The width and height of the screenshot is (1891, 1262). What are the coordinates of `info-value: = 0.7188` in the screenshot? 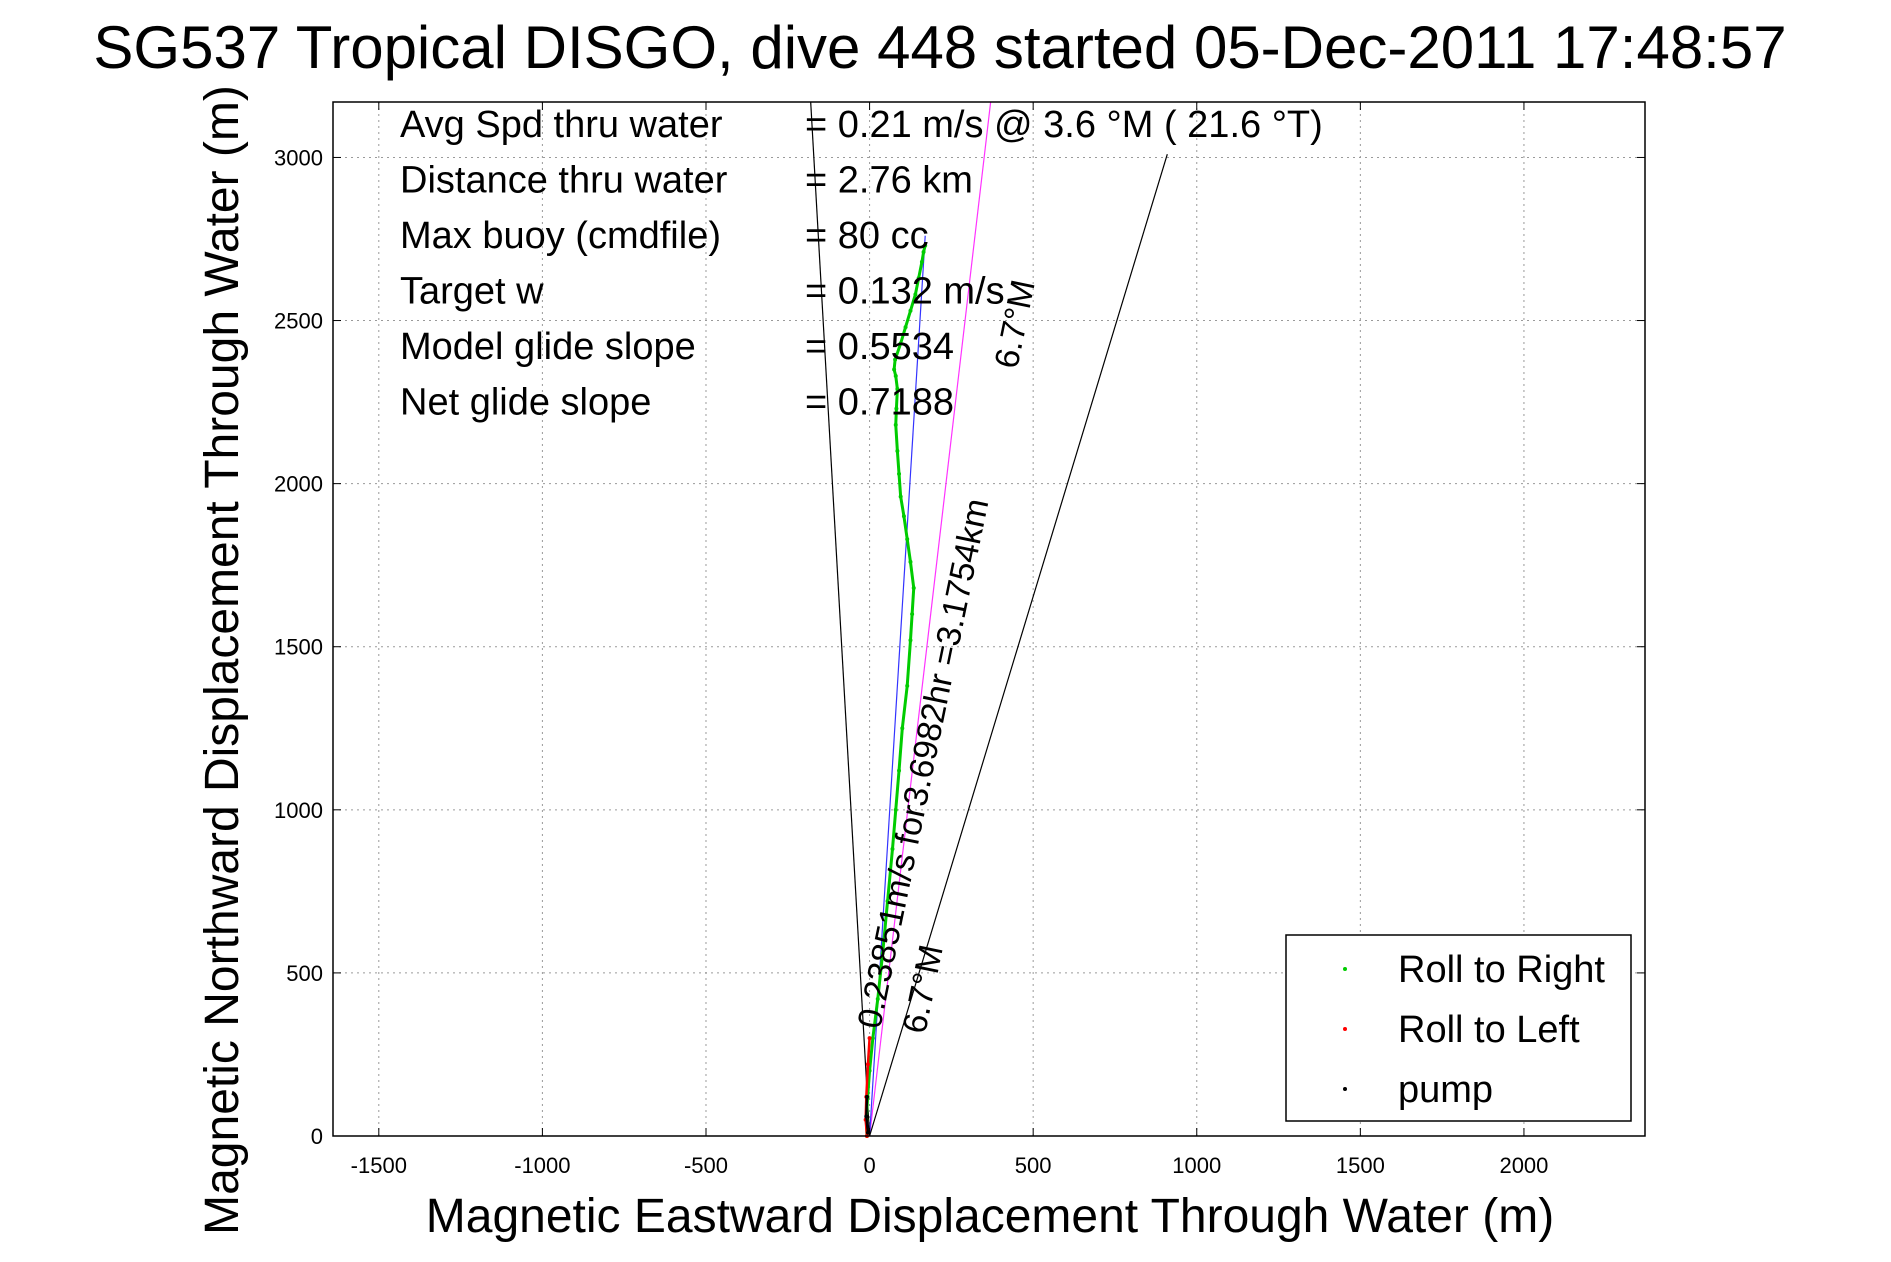 It's located at (879, 403).